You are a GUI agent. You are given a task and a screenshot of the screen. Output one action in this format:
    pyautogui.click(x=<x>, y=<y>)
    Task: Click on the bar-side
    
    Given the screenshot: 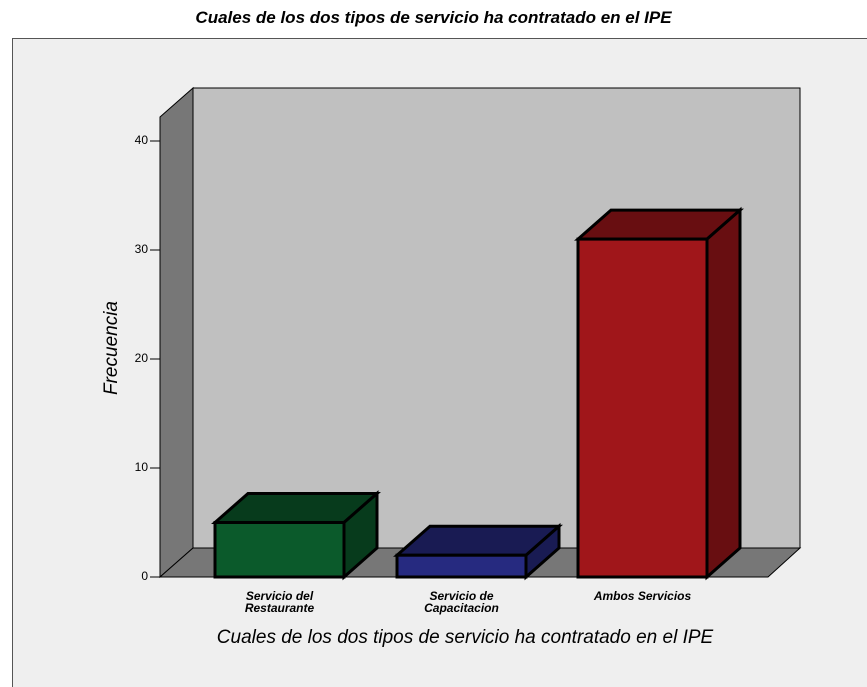 What is the action you would take?
    pyautogui.click(x=723, y=393)
    